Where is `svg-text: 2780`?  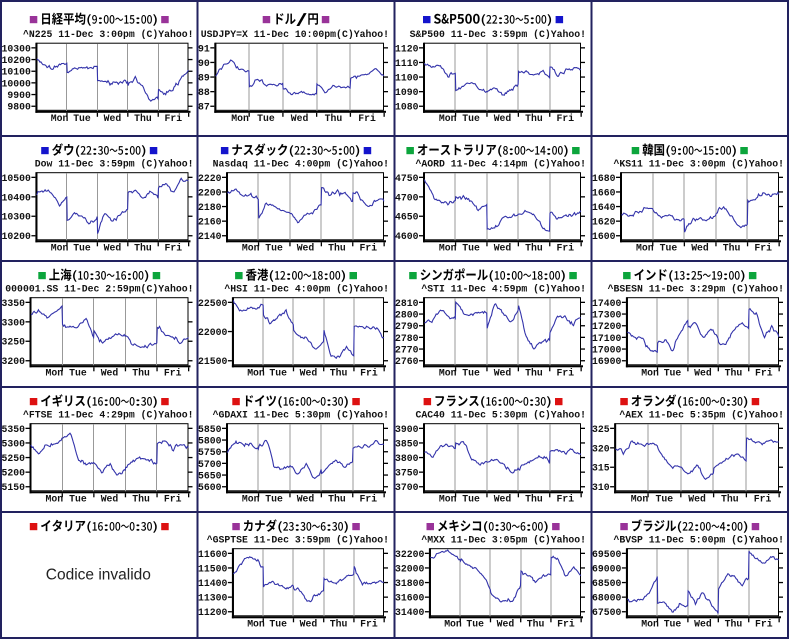
svg-text: 2780 is located at coordinates (407, 339).